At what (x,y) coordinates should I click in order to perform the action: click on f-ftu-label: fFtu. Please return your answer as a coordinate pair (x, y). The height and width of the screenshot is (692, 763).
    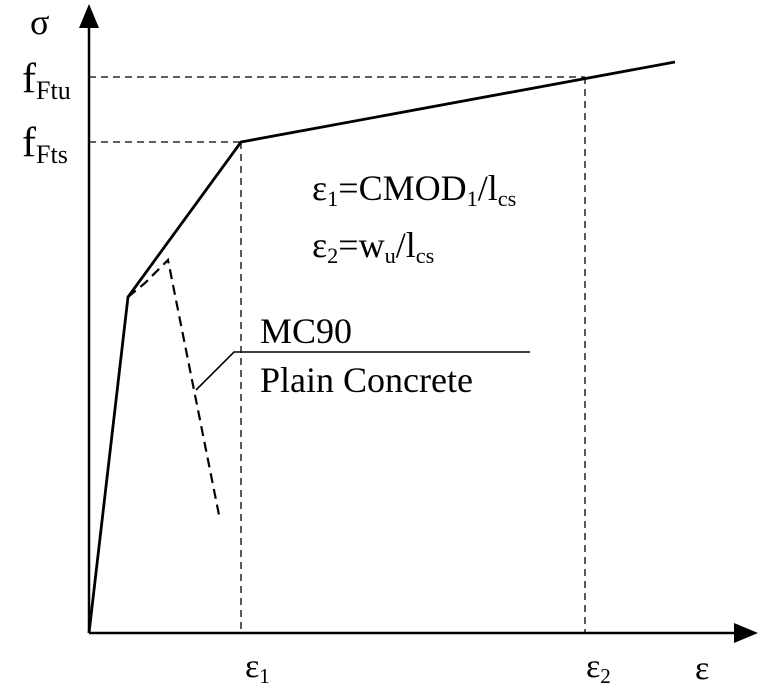
    Looking at the image, I should click on (46, 81).